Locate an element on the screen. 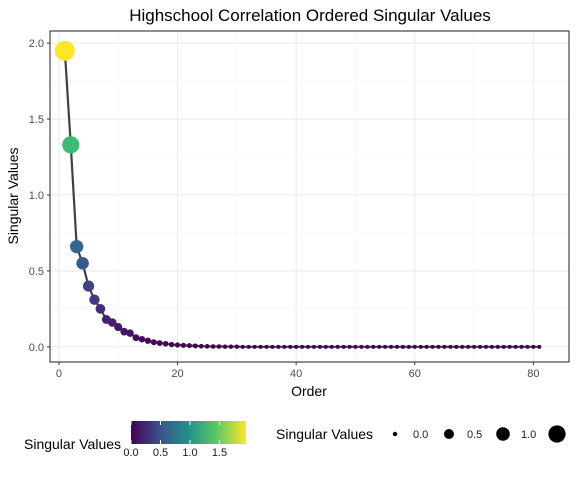 The height and width of the screenshot is (480, 576). y-tick-label: 0.0 is located at coordinates (36, 348).